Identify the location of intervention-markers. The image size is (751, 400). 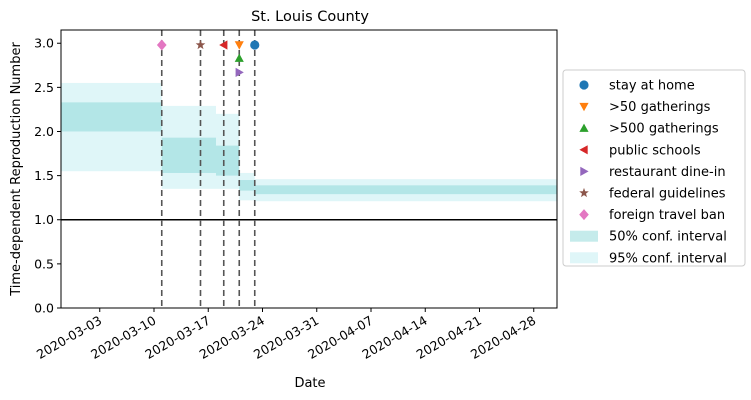
(208, 58).